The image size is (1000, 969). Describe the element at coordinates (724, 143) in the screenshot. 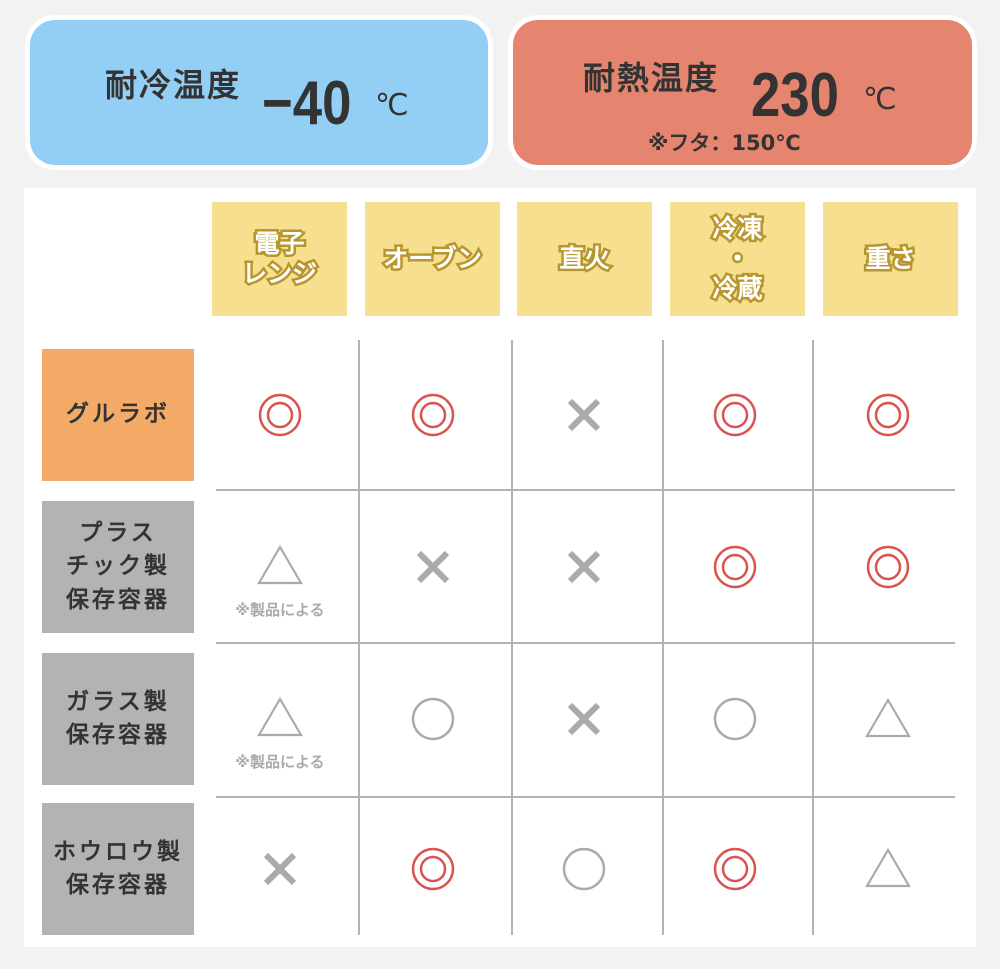

I see `lid-note: ※フタ：150℃` at that location.